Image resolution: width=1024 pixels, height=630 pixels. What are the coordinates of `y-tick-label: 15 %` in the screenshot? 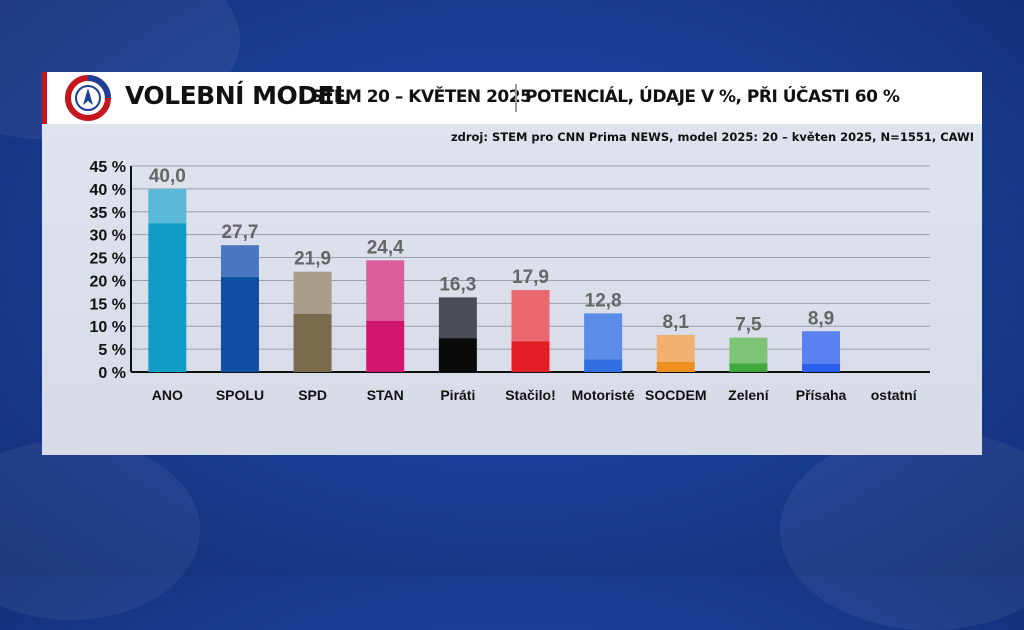 It's located at (108, 304).